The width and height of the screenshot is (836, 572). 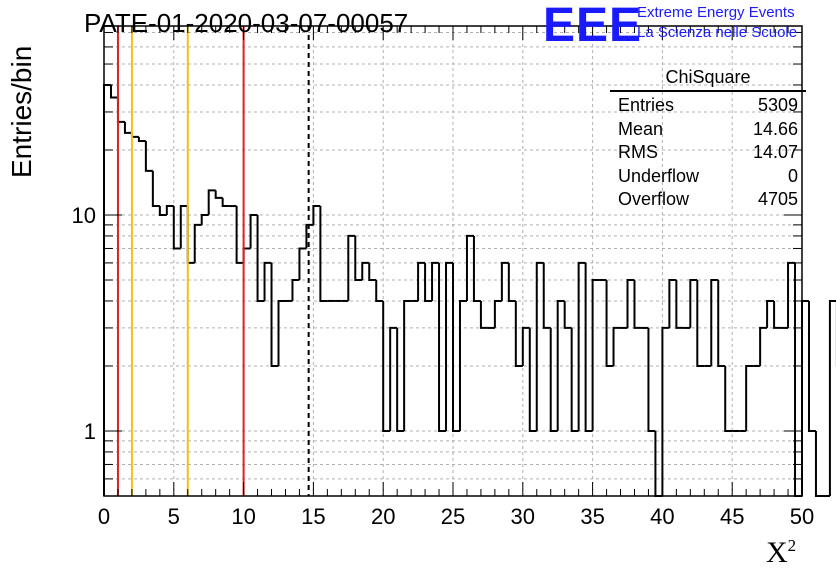 What do you see at coordinates (243, 516) in the screenshot?
I see `x-tick-label: 10` at bounding box center [243, 516].